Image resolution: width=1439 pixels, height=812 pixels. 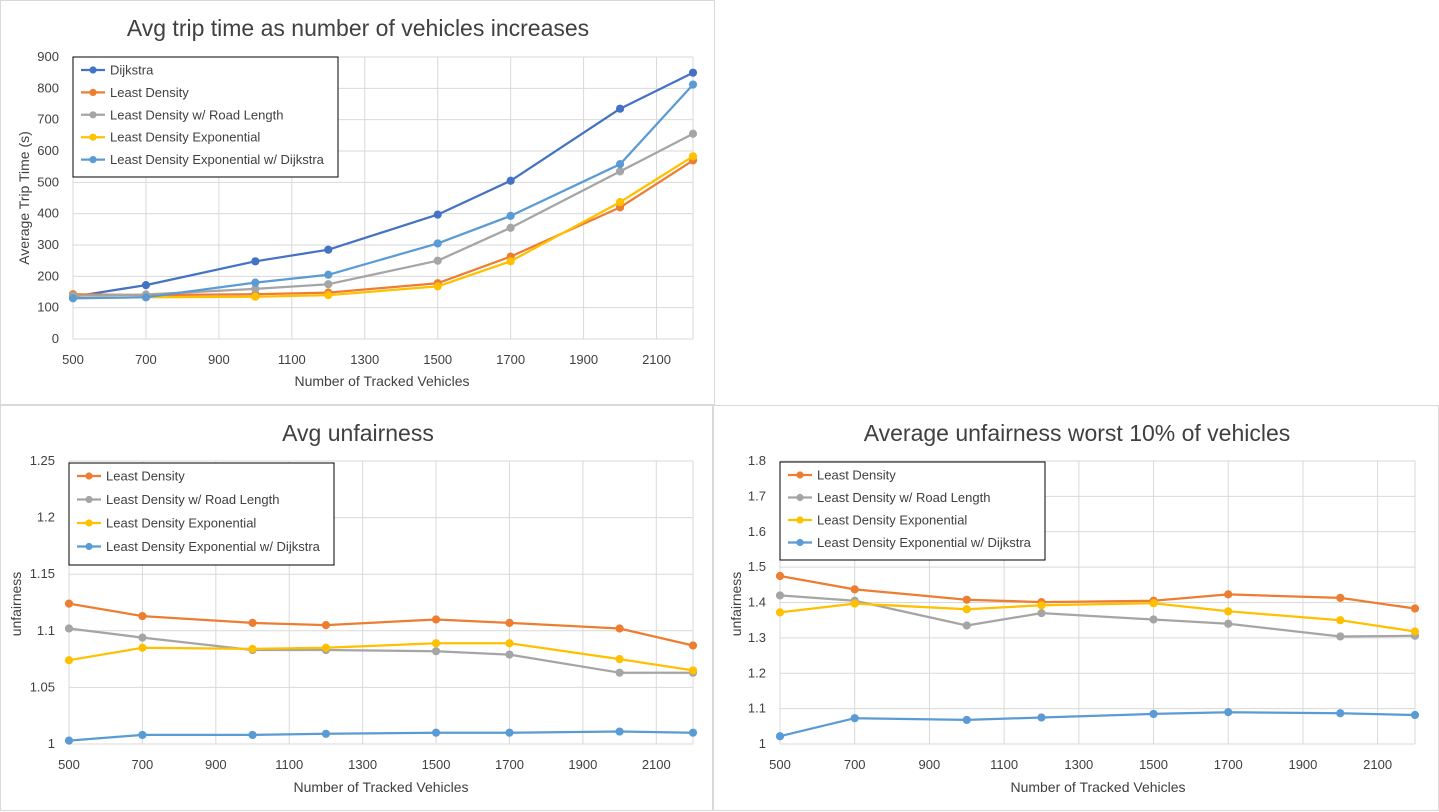 I want to click on legend-item: Least Density Exponential, so click(x=166, y=523).